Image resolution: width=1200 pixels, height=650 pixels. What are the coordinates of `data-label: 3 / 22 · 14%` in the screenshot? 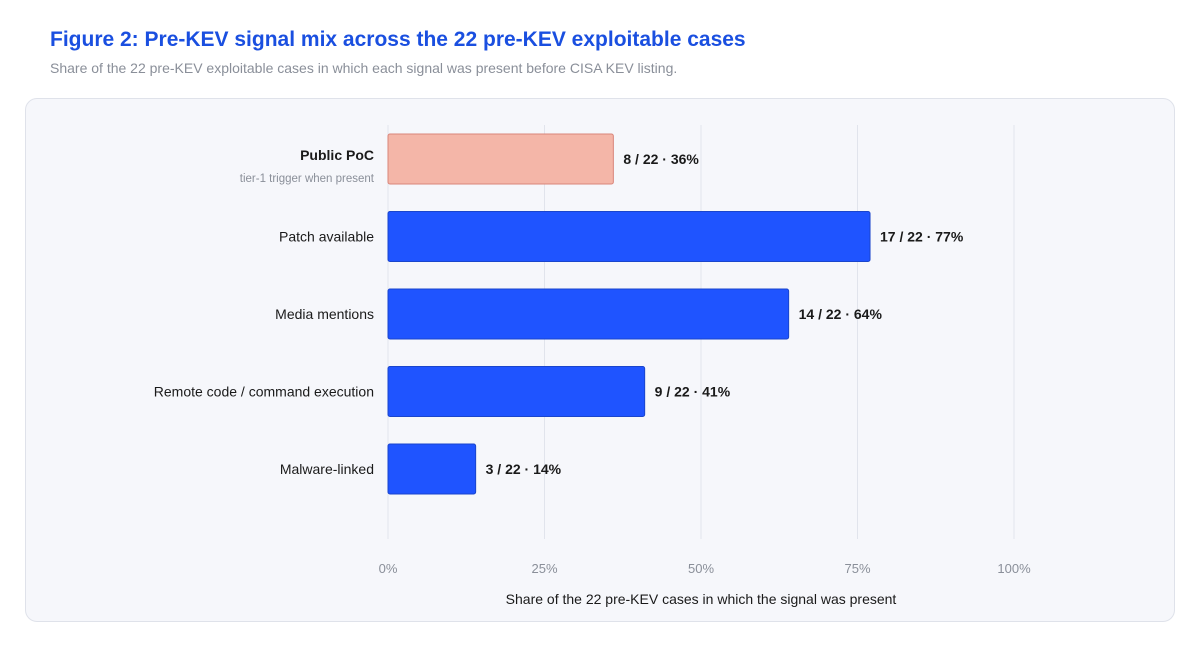 It's located at (524, 469).